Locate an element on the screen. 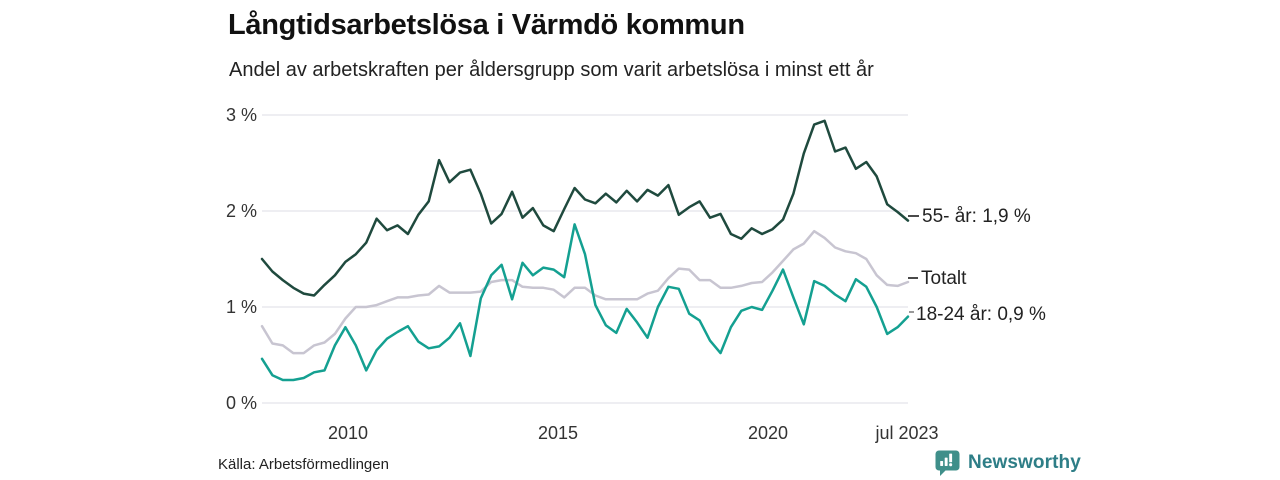 This screenshot has width=1280, height=480. y-axis-tick-label: 0 % is located at coordinates (241, 403).